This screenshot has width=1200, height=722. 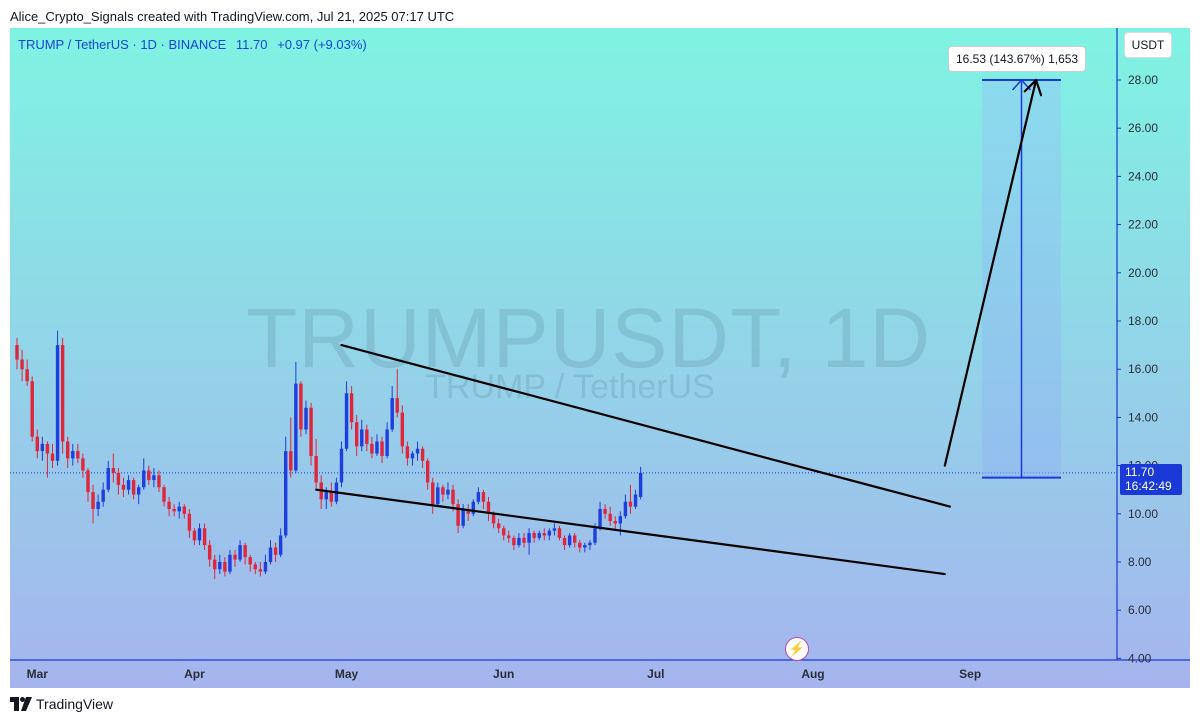 I want to click on upper-wedge-line, so click(x=645, y=426).